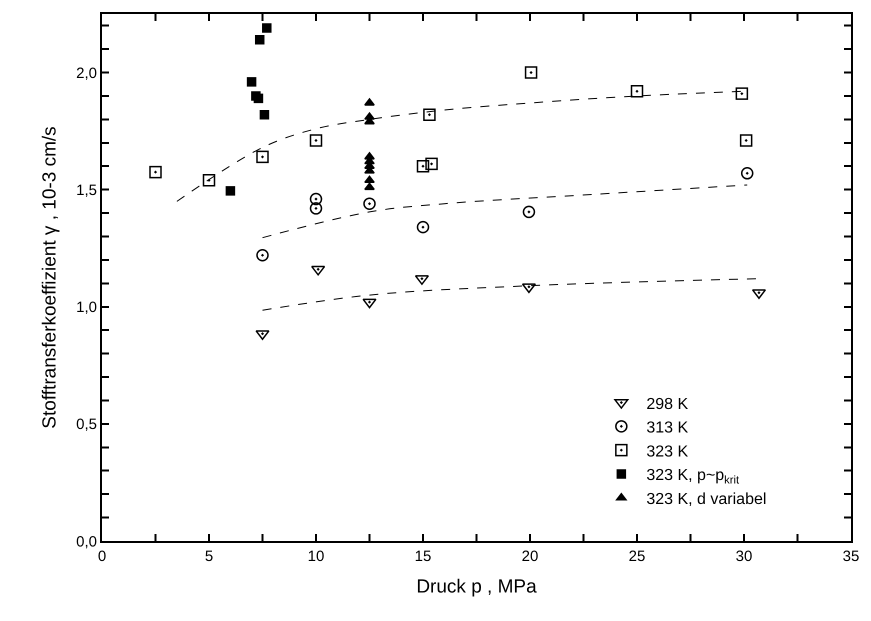  Describe the element at coordinates (86, 307) in the screenshot. I see `y-tick-label: 1,0` at that location.